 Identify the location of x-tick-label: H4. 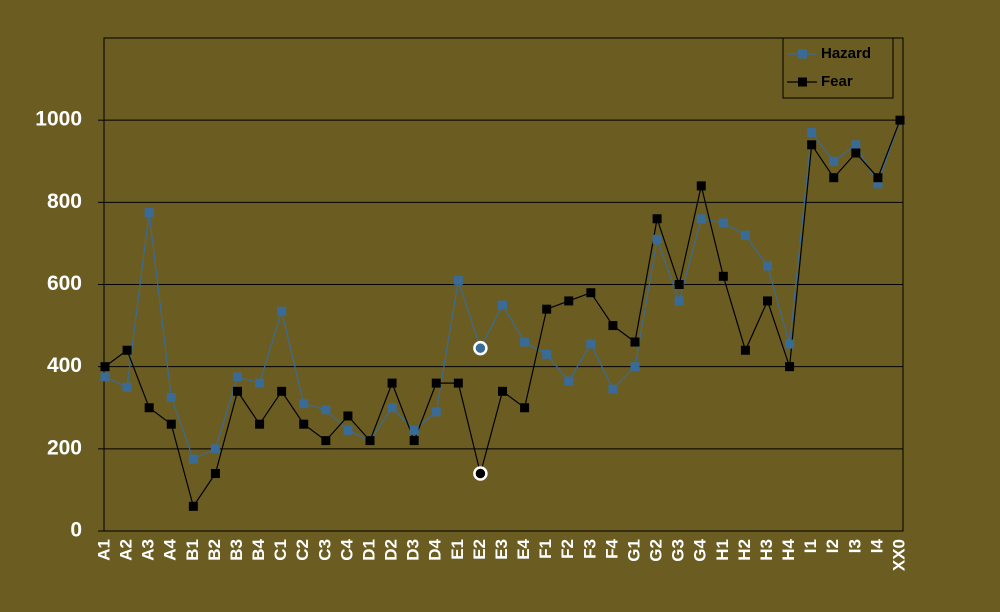
(788, 549).